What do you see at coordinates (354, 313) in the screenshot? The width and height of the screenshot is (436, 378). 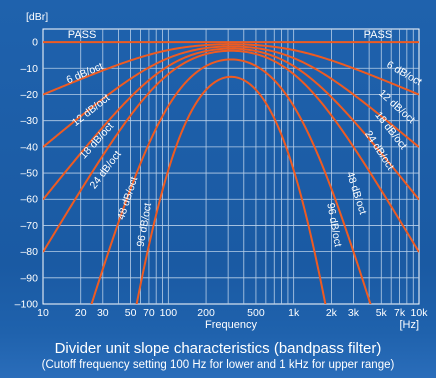 I see `x-tick-label: 3k` at bounding box center [354, 313].